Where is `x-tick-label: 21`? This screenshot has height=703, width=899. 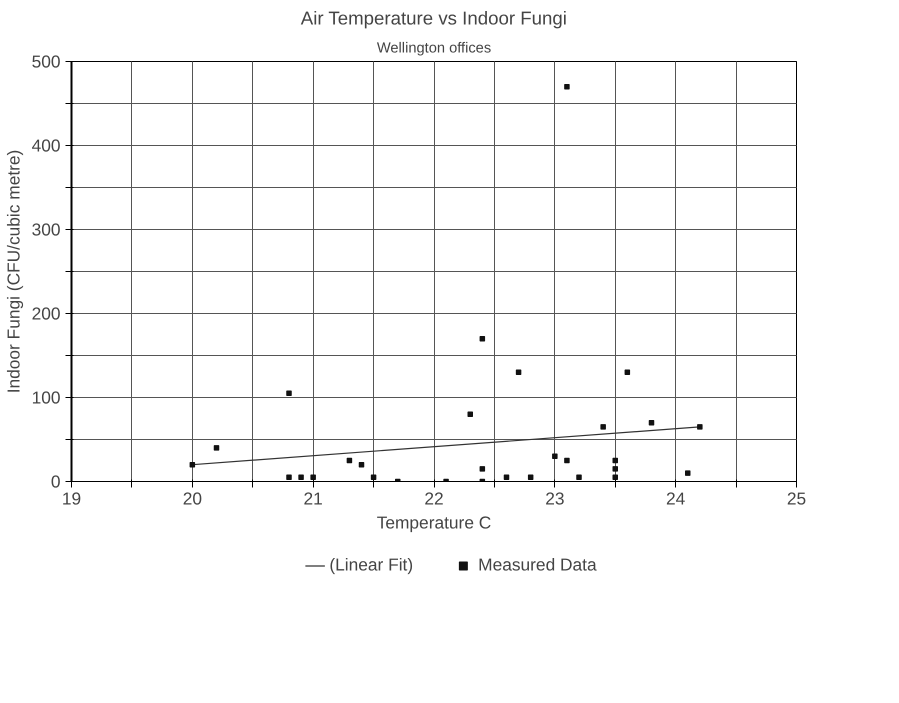 x-tick-label: 21 is located at coordinates (313, 498).